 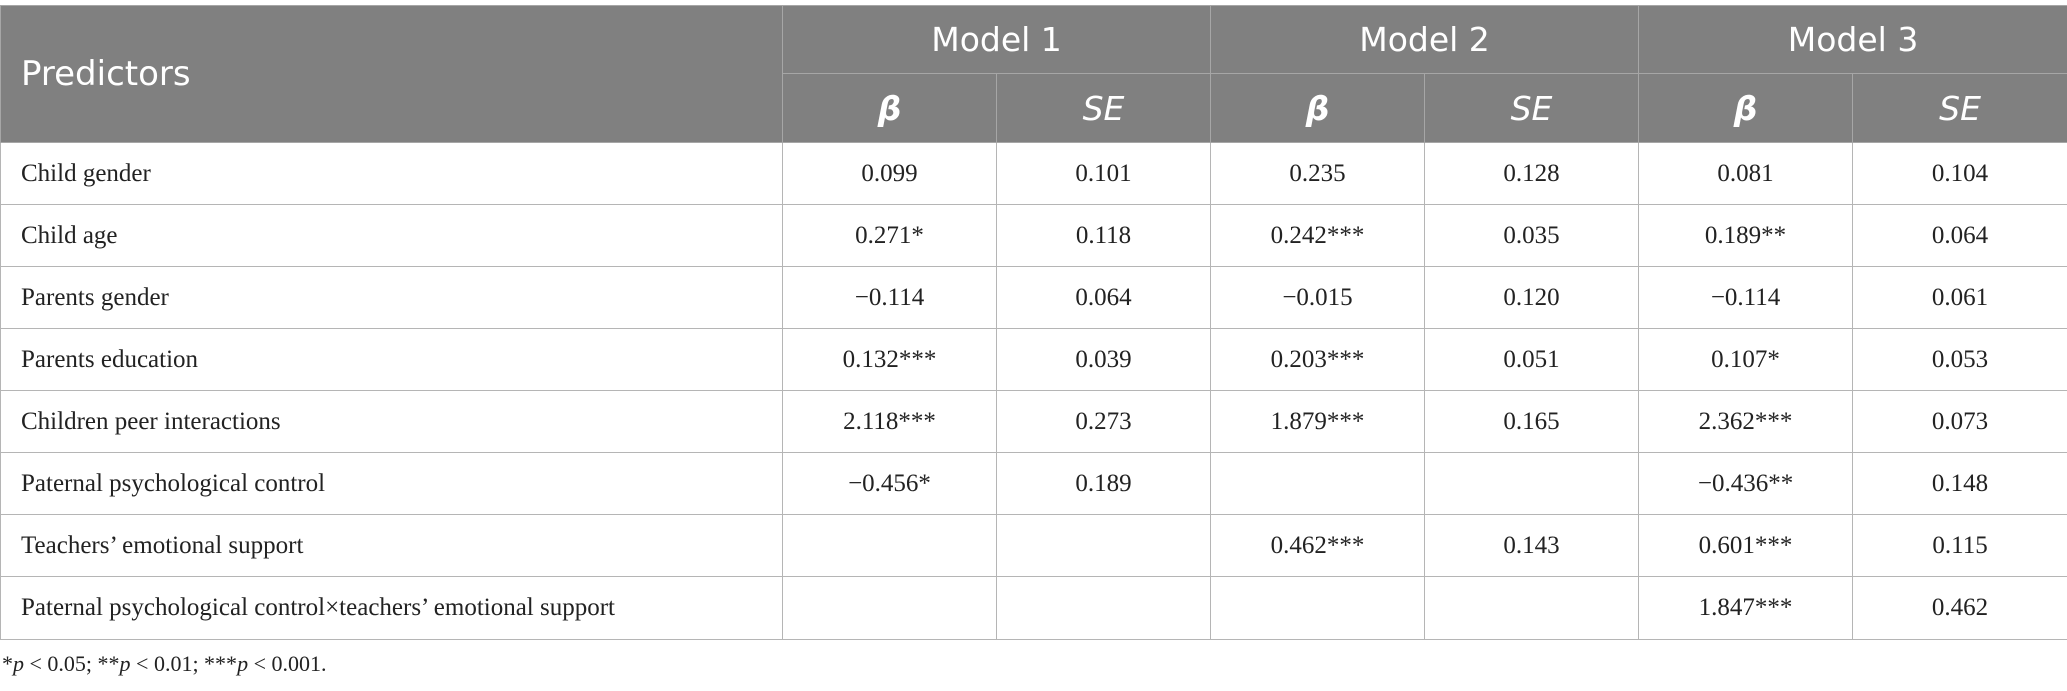 What do you see at coordinates (1746, 545) in the screenshot?
I see `model-3-beta-cell: 0.601***` at bounding box center [1746, 545].